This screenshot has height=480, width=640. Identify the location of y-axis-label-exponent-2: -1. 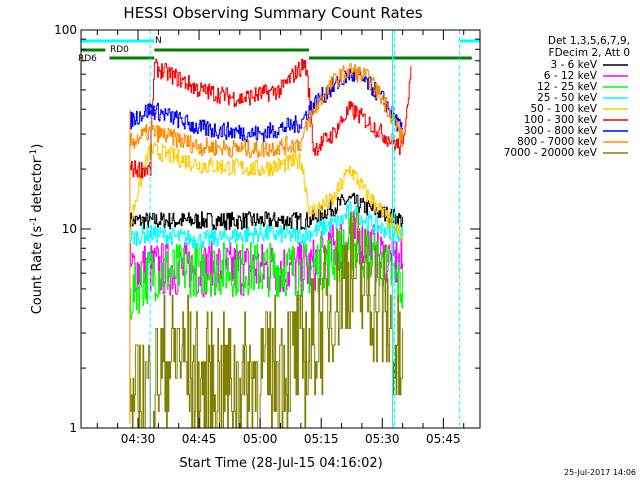
(34, 153).